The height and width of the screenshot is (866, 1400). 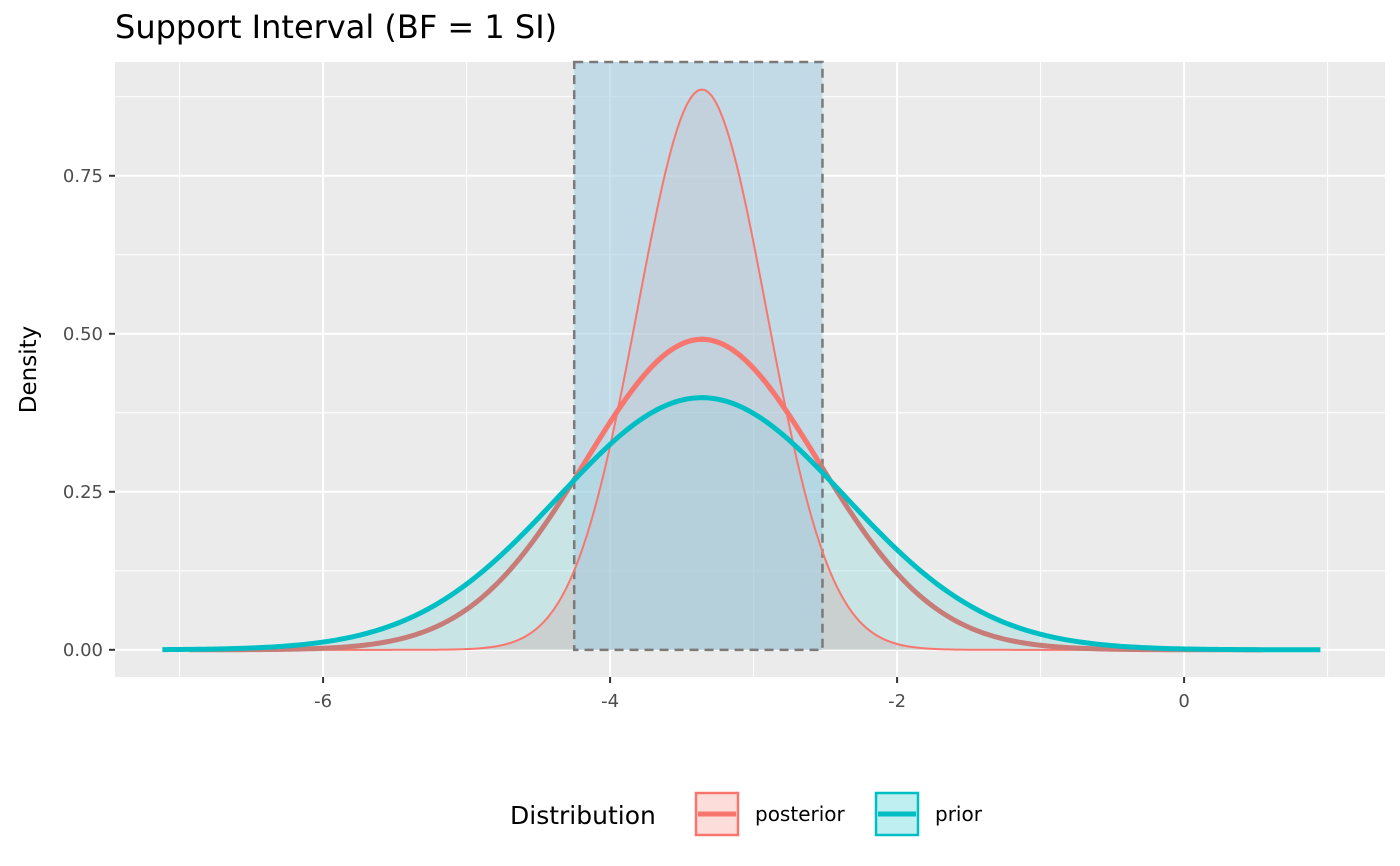 I want to click on x-tick-label: -2, so click(x=897, y=701).